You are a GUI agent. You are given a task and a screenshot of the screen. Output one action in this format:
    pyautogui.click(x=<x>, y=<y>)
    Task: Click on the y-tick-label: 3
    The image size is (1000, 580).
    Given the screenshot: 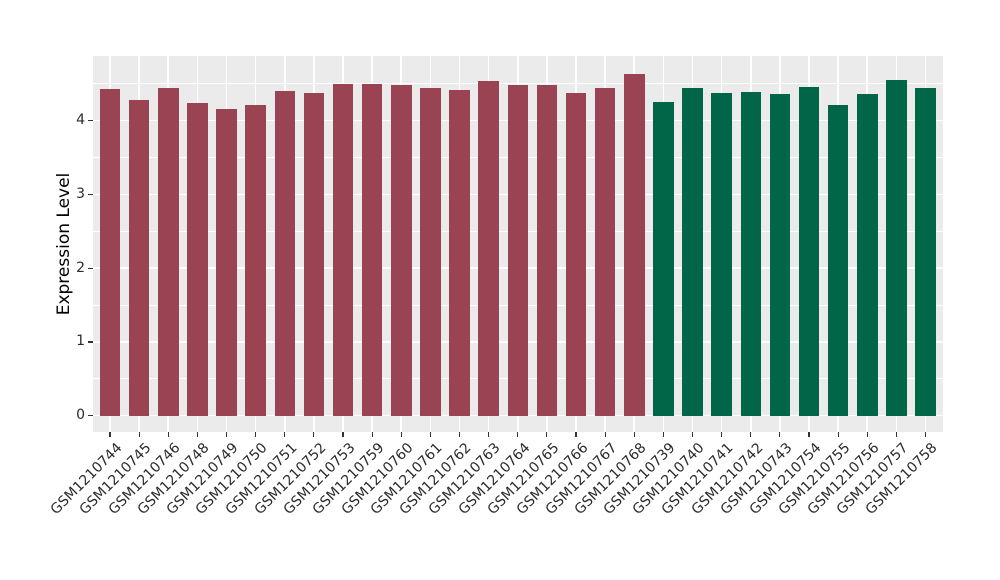 What is the action you would take?
    pyautogui.click(x=80, y=193)
    